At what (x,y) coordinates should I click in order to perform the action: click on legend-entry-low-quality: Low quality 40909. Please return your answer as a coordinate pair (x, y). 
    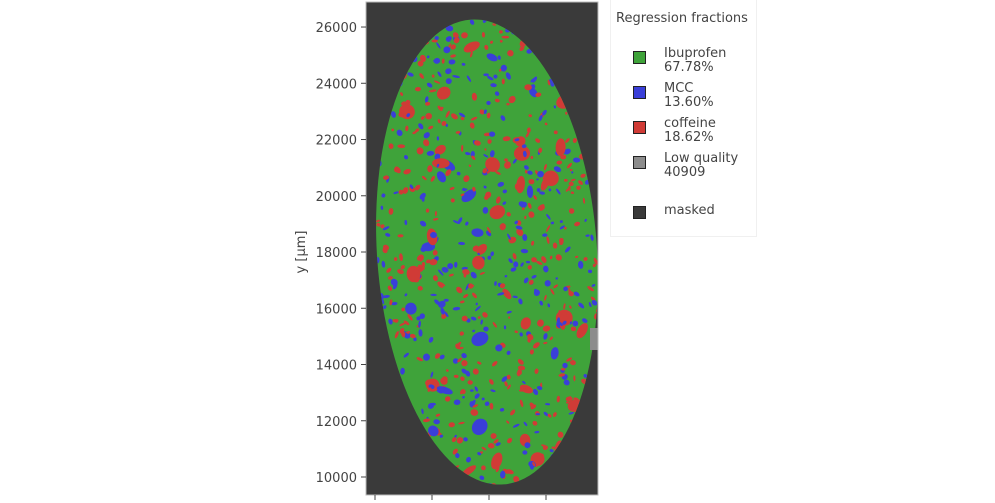
    Looking at the image, I should click on (685, 166).